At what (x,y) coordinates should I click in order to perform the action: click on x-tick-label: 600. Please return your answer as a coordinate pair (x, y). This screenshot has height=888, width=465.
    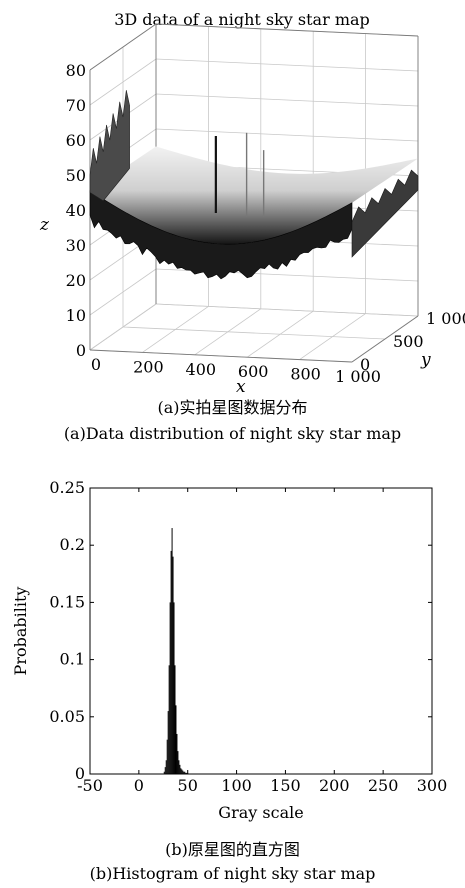
    Looking at the image, I should click on (253, 371).